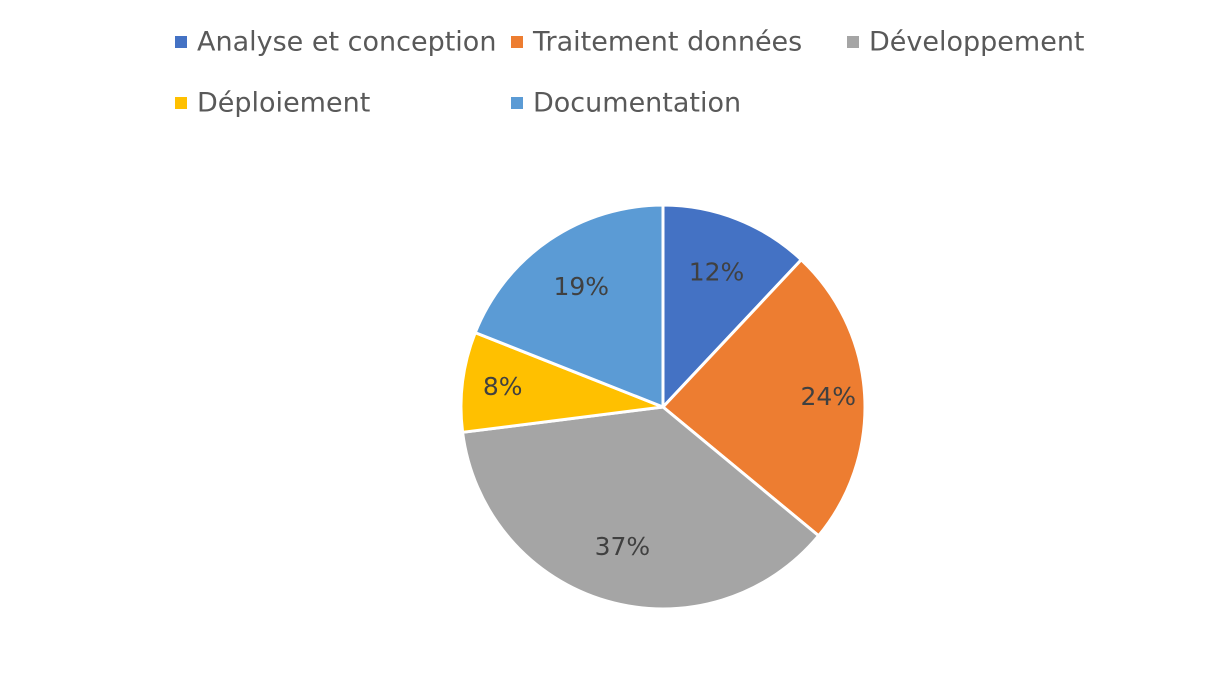  I want to click on data-label-developpement: 37%, so click(623, 546).